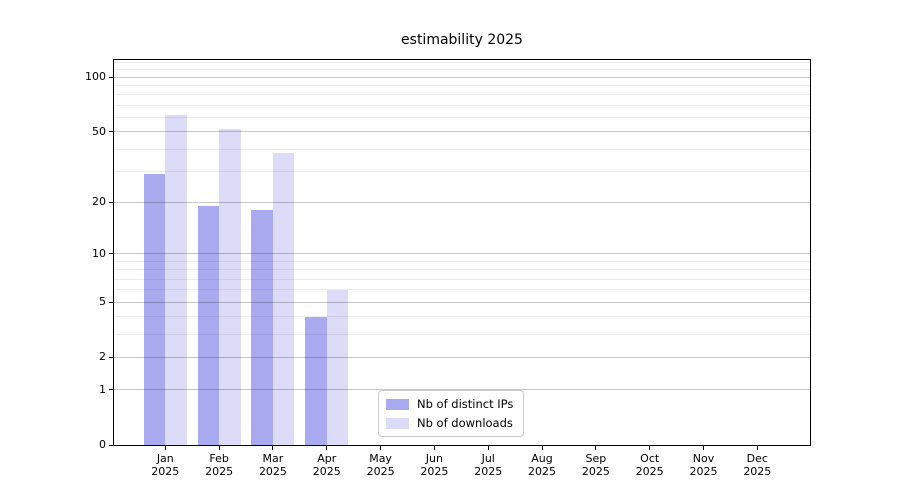  Describe the element at coordinates (465, 423) in the screenshot. I see `legend-label-downloads: Nb of downloads` at that location.